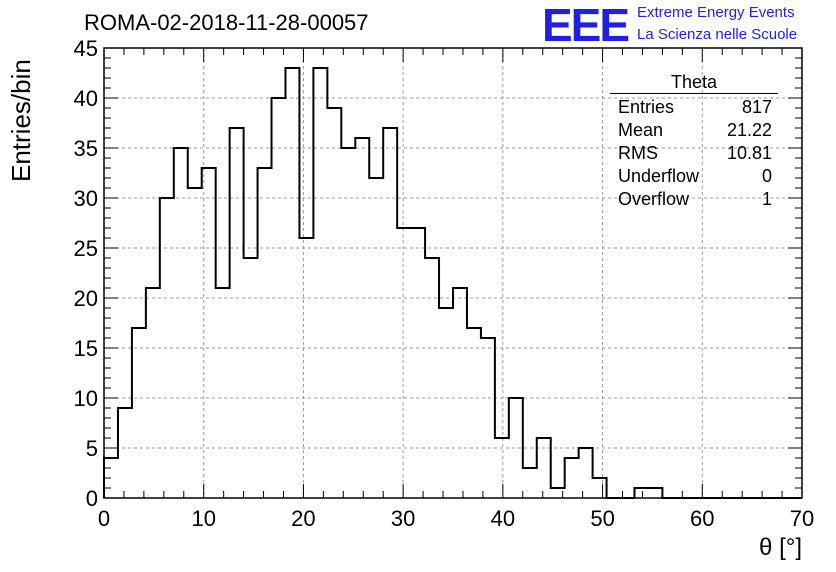  What do you see at coordinates (86, 298) in the screenshot?
I see `y-tick-label: 20` at bounding box center [86, 298].